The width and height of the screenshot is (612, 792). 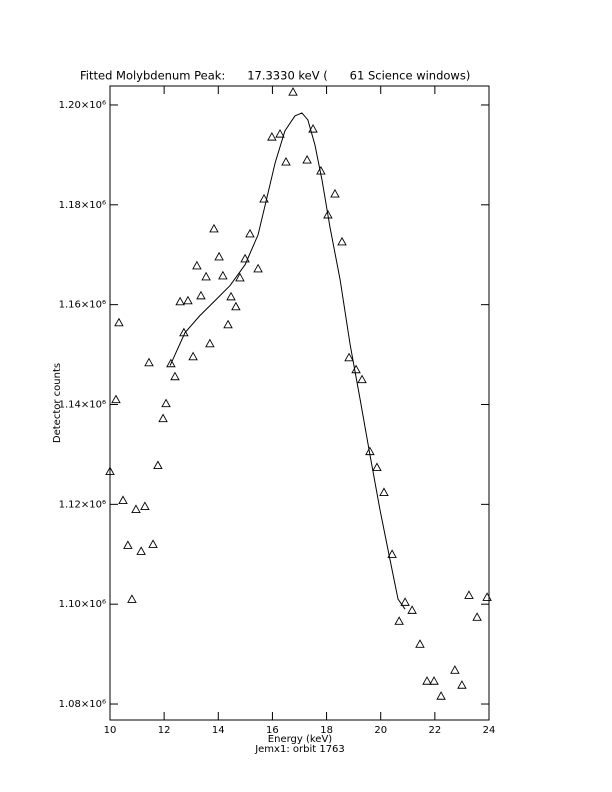 What do you see at coordinates (380, 730) in the screenshot?
I see `x-tick-label: 20` at bounding box center [380, 730].